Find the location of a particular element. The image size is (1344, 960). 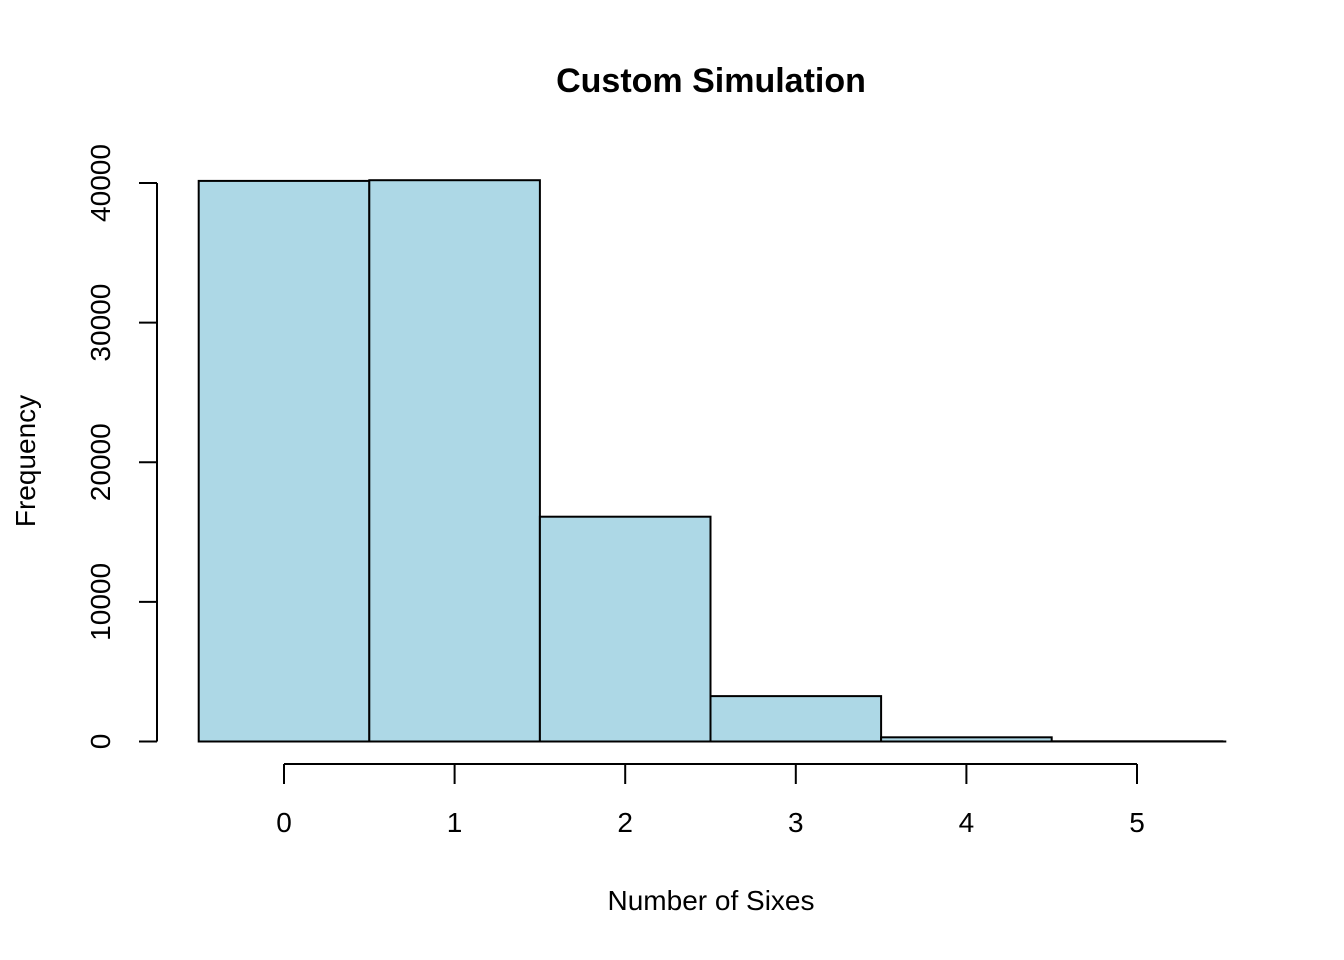

y-tick-label: 20000 is located at coordinates (100, 462).